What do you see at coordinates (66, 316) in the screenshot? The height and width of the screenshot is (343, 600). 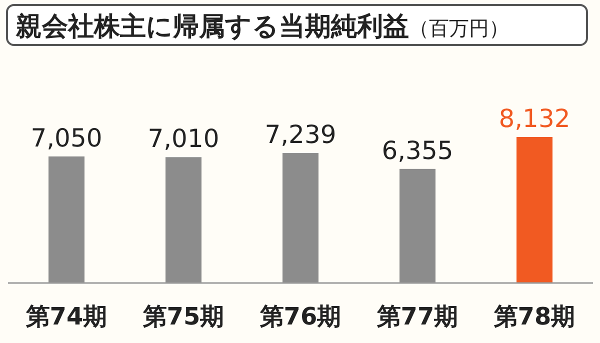 I see `x-tick-label: 第74期` at bounding box center [66, 316].